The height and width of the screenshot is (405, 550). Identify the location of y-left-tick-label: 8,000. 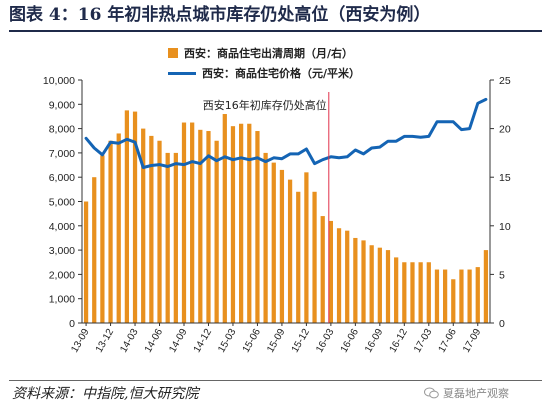
(62, 130).